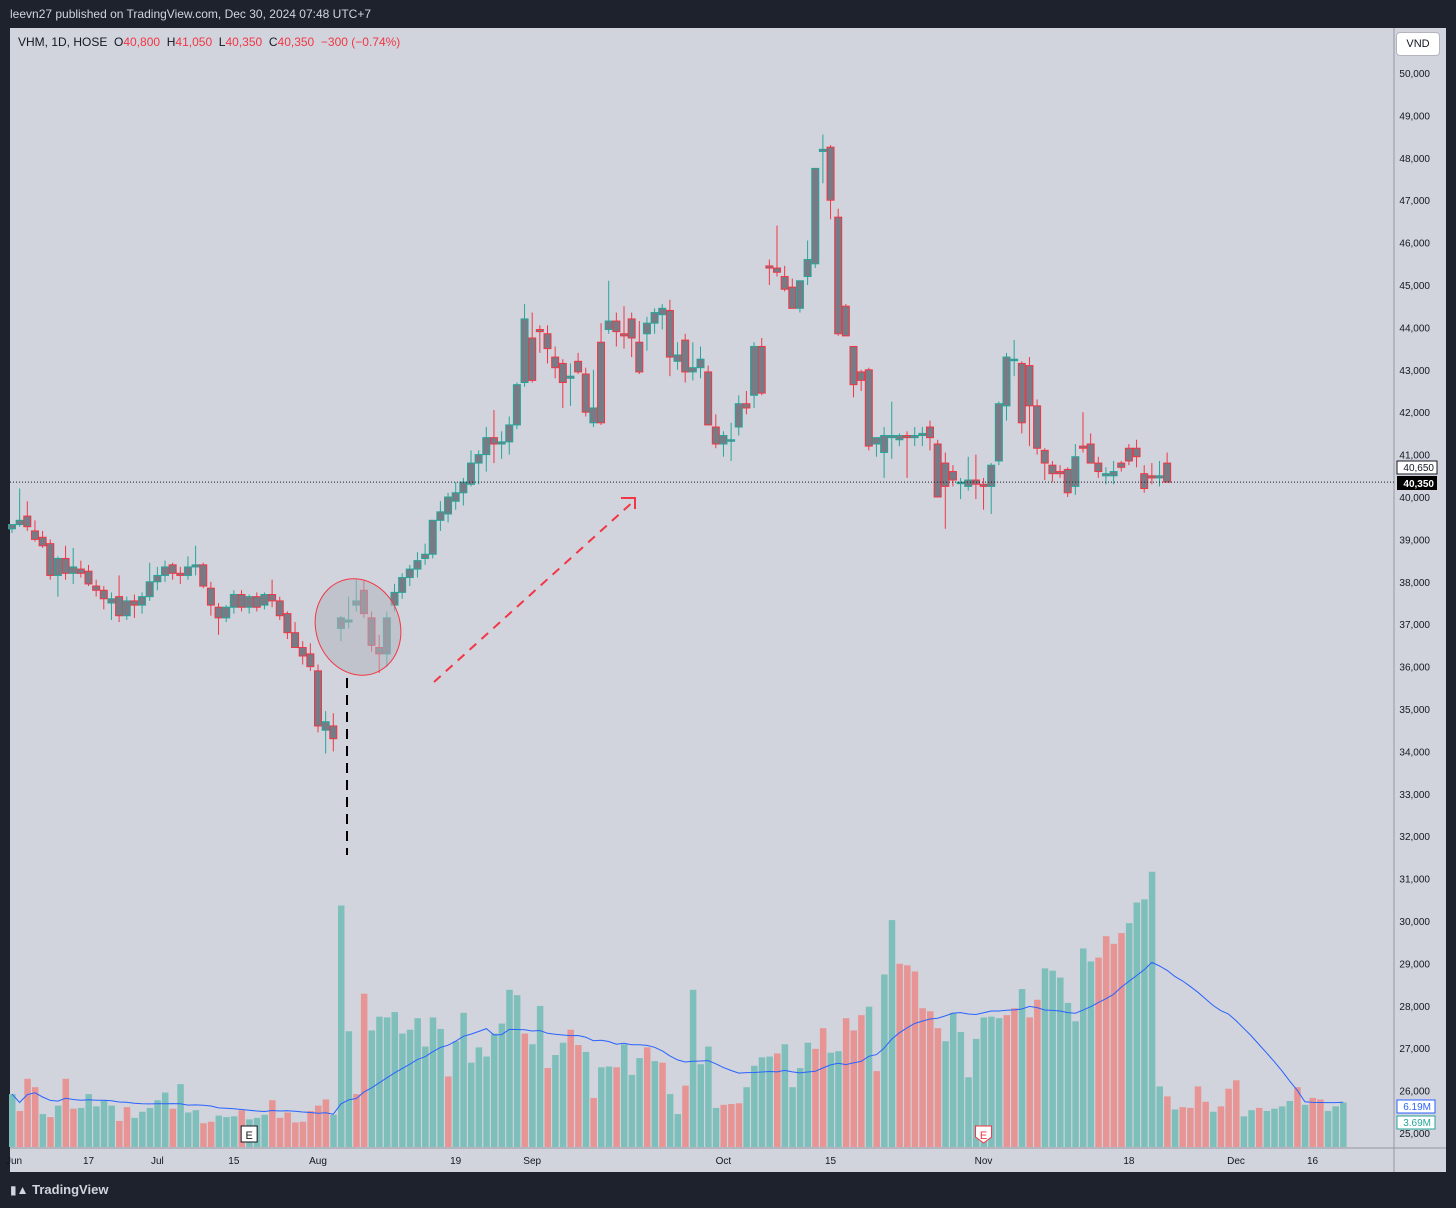 The width and height of the screenshot is (1456, 1208). I want to click on earnings-event-marker, so click(249, 1134).